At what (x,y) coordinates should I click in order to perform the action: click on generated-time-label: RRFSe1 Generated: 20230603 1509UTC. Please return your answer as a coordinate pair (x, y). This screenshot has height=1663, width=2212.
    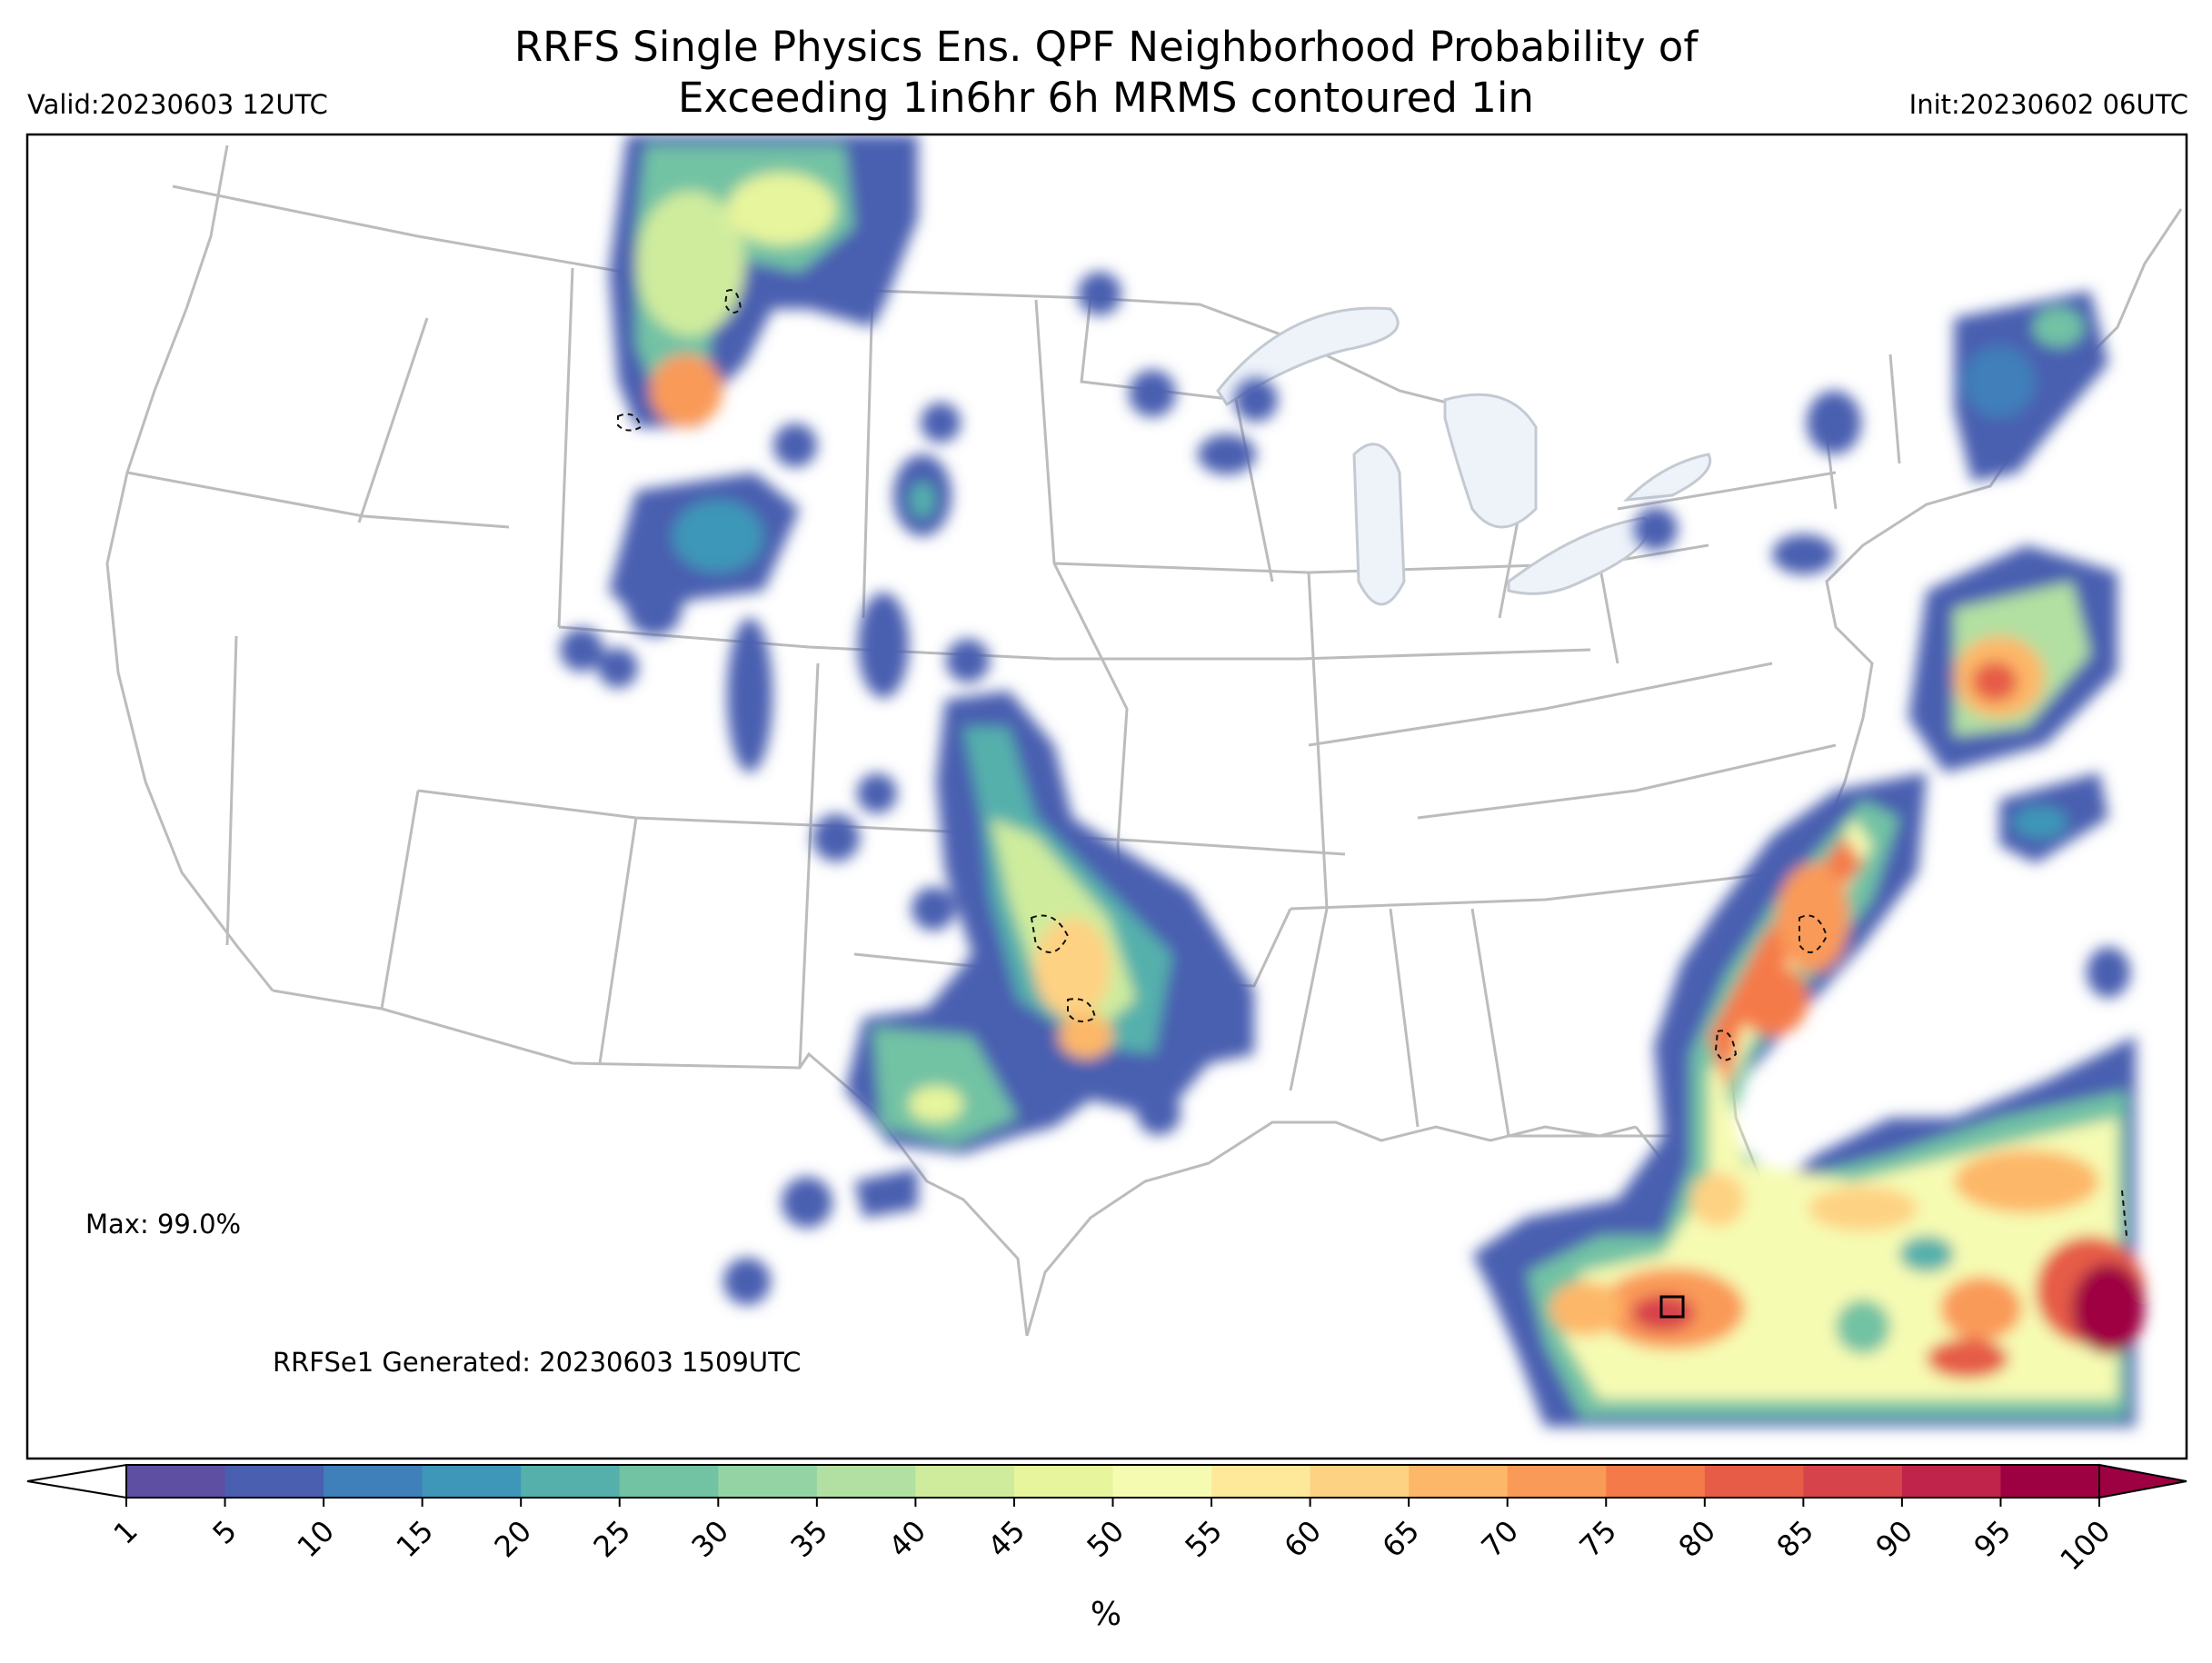
    Looking at the image, I should click on (537, 1362).